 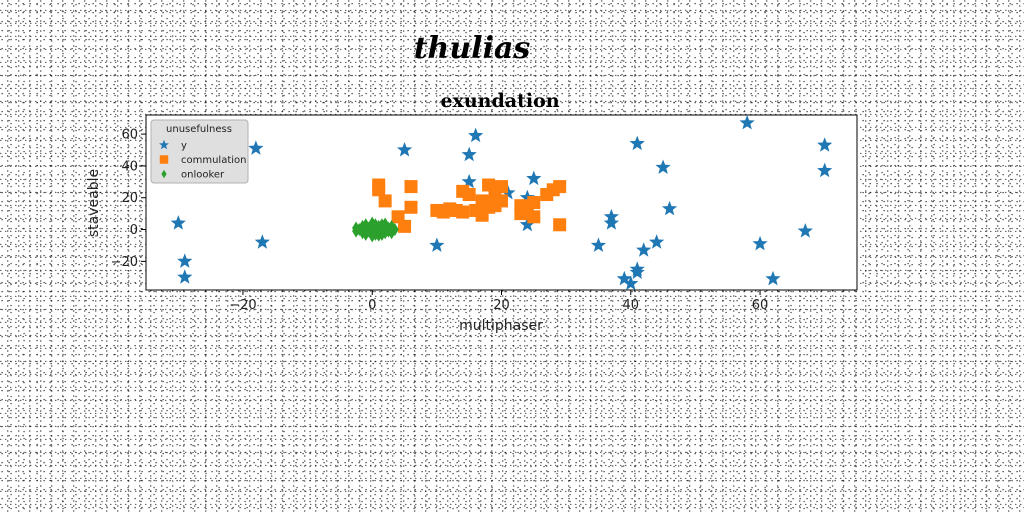 I want to click on y-tick-label: 0, so click(x=134, y=230).